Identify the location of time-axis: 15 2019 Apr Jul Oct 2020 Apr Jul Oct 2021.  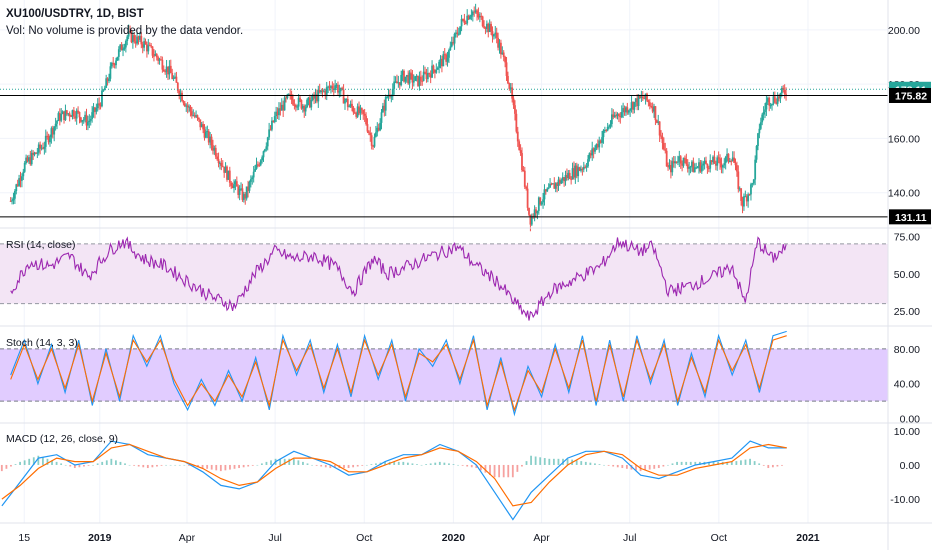
(418, 538).